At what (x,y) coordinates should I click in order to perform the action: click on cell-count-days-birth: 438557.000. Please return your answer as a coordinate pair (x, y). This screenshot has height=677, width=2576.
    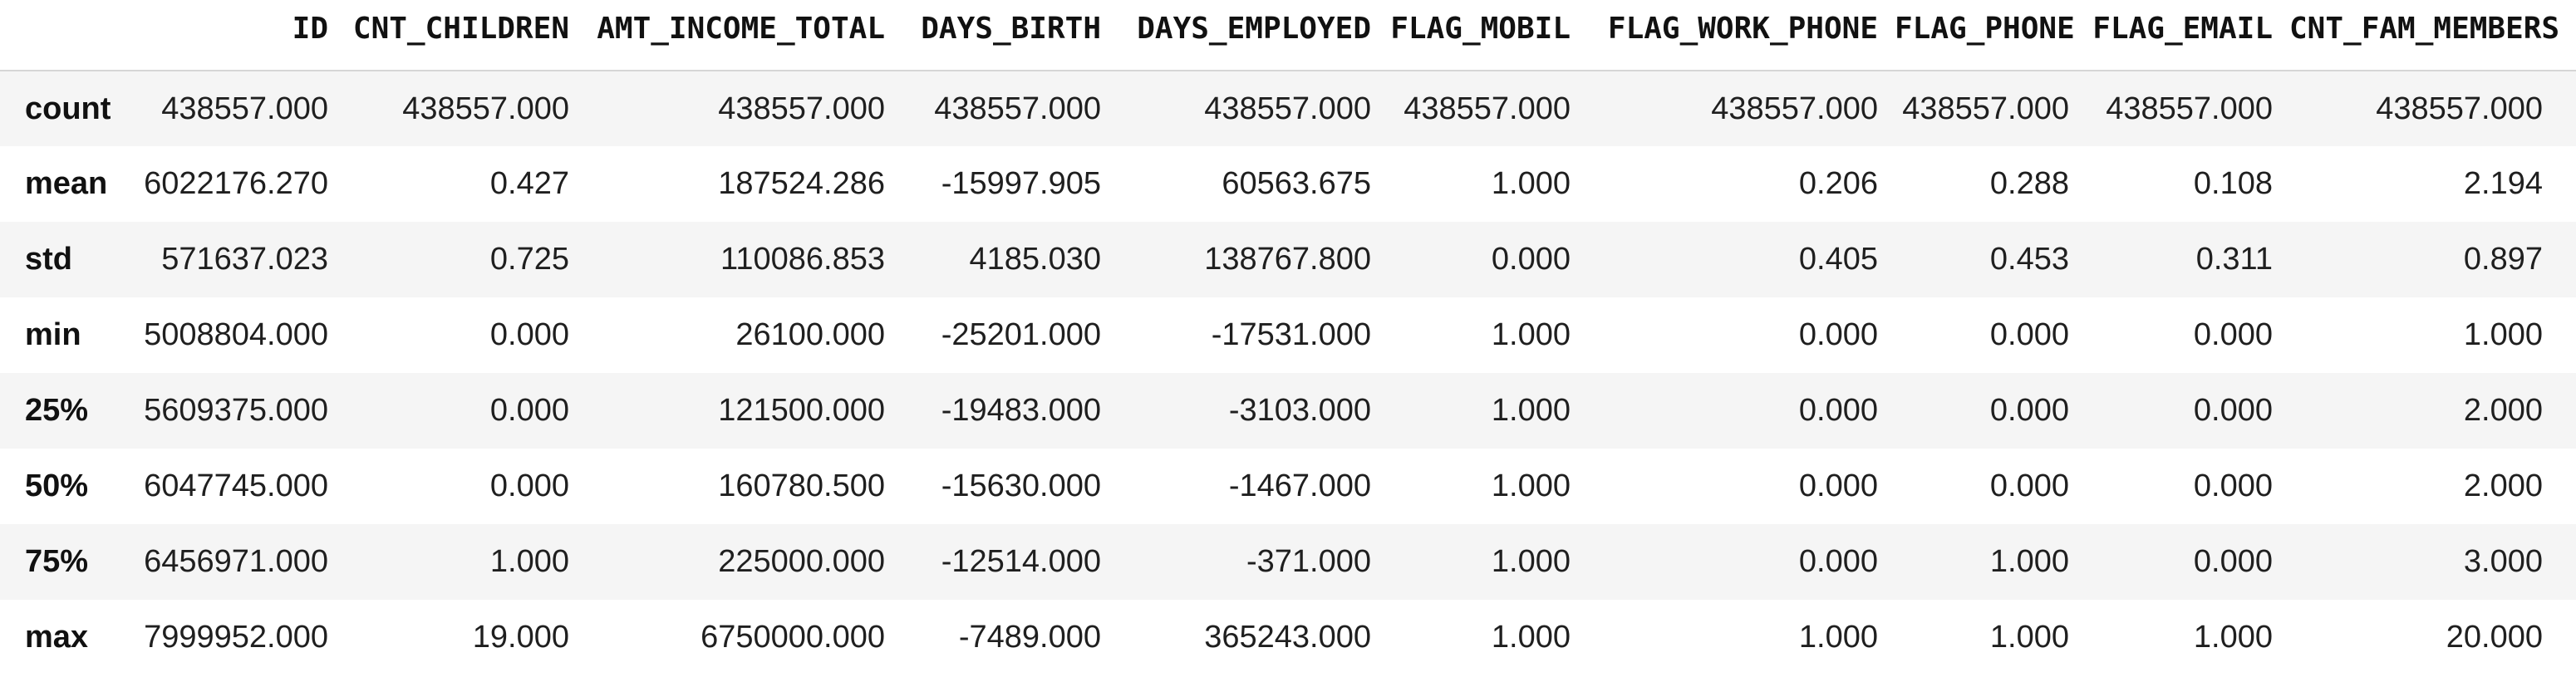
    Looking at the image, I should click on (1017, 109).